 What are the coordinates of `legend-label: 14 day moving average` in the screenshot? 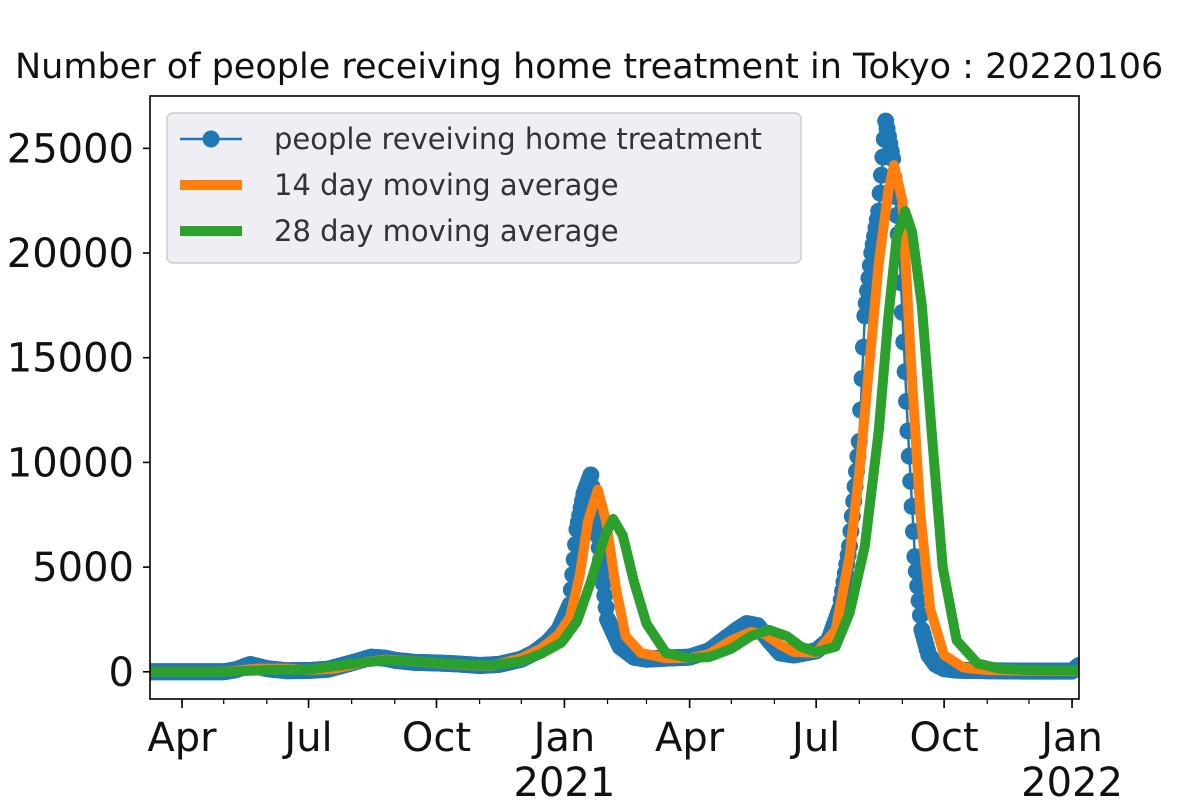 It's located at (446, 185).